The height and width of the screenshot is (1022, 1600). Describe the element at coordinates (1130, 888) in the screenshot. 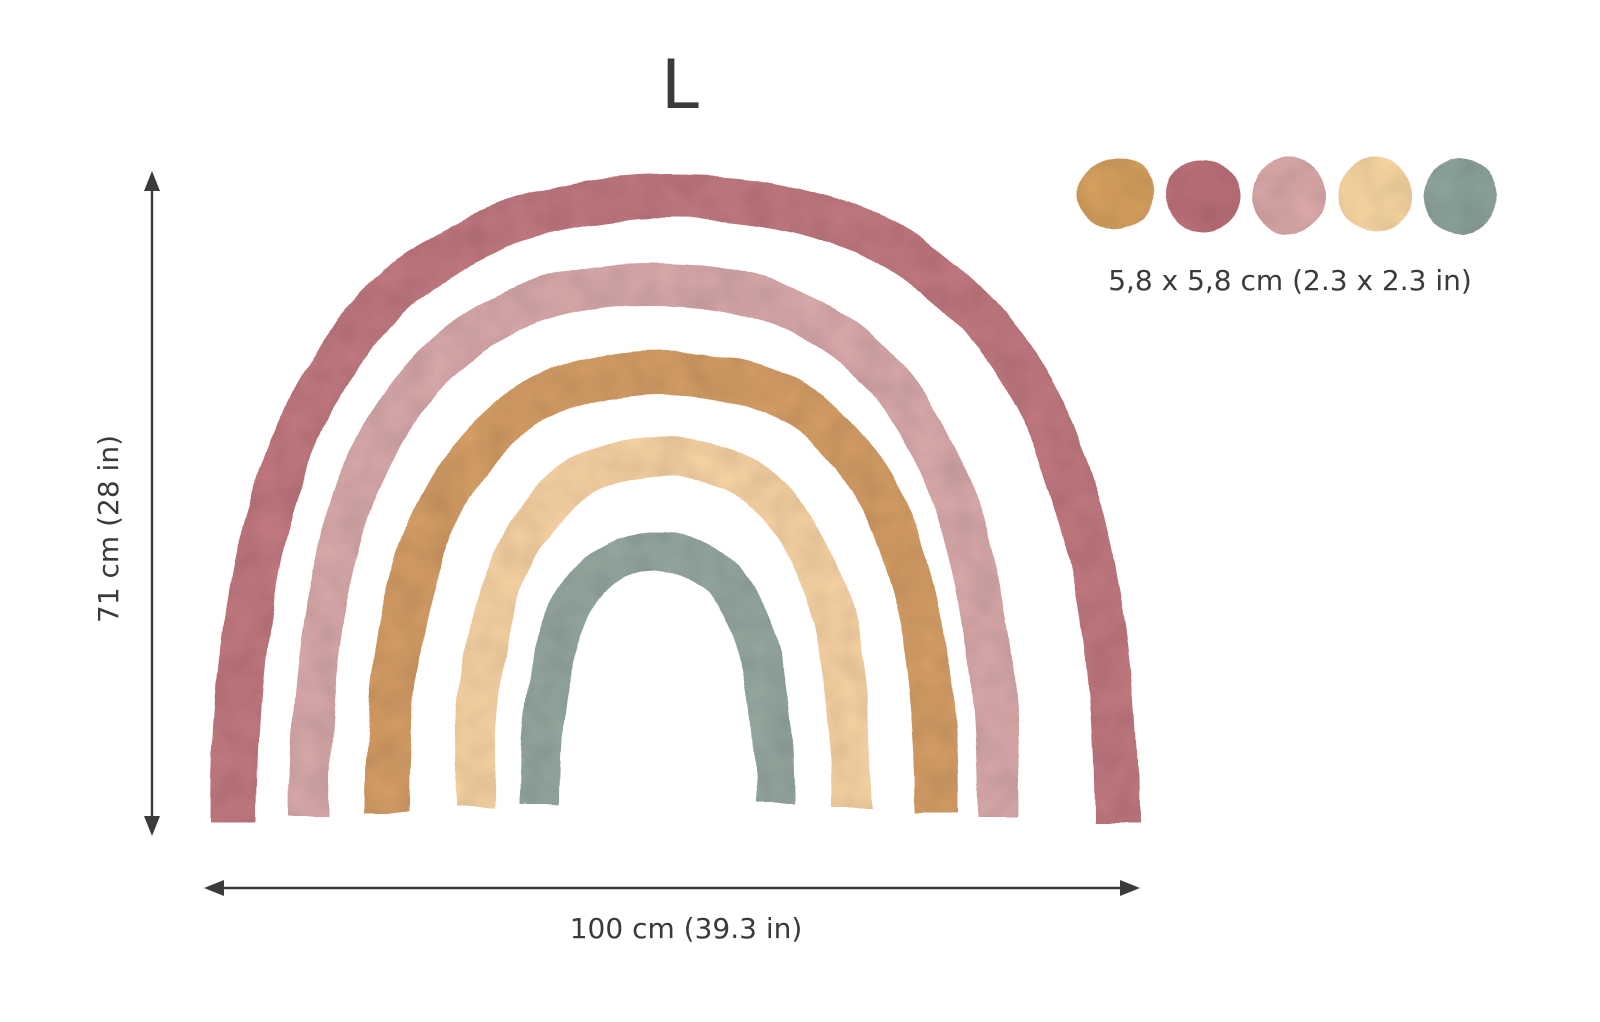

I see `width-arrow-right-head` at that location.